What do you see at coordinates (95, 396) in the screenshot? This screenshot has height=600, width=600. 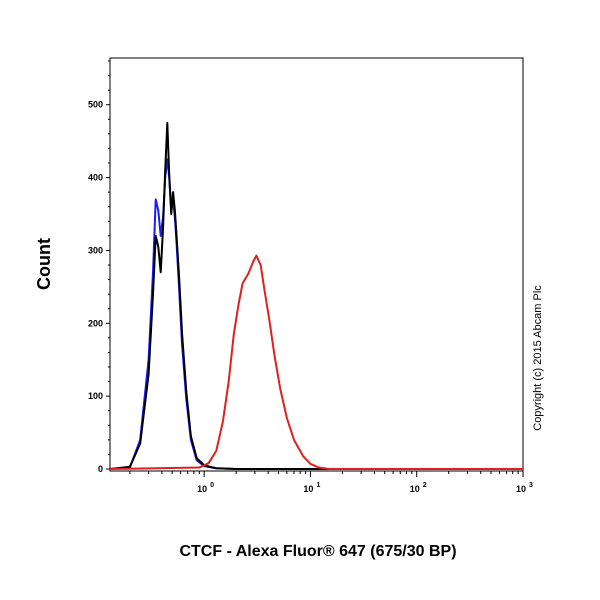 I see `y-tick-label: 100` at bounding box center [95, 396].